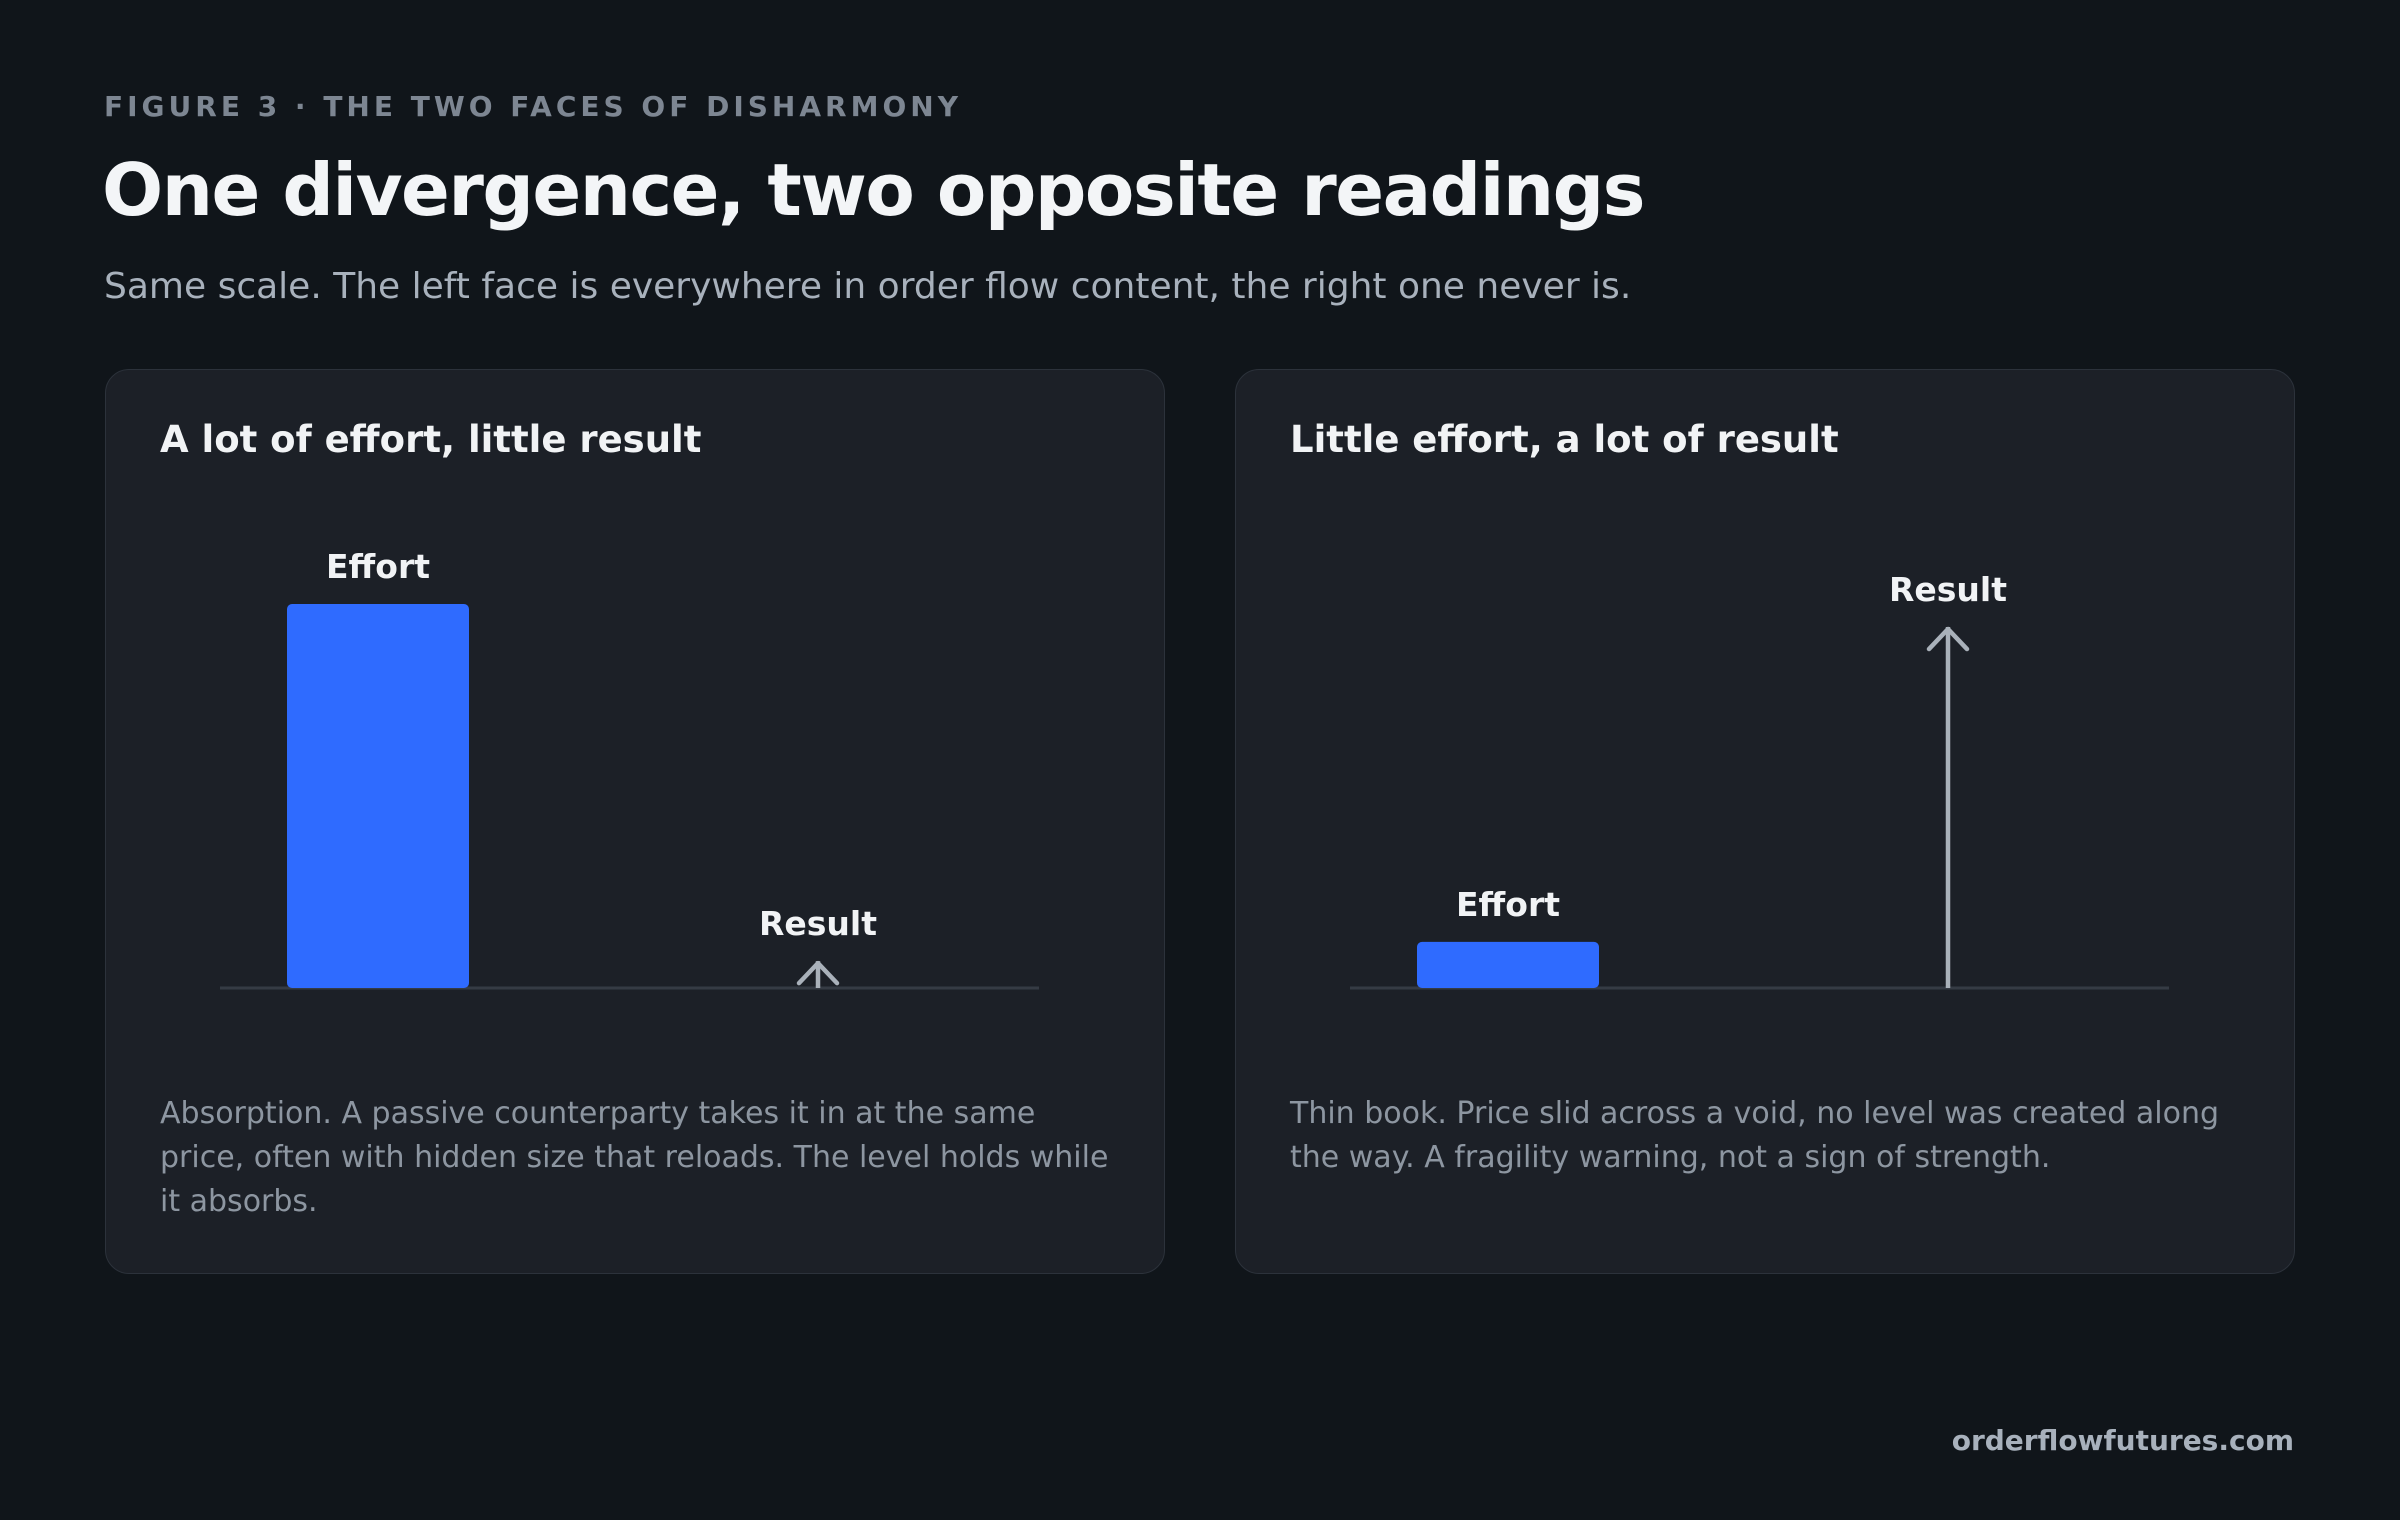 This screenshot has width=2400, height=1520. What do you see at coordinates (874, 190) in the screenshot?
I see `page-title: One divergence, two opposite readings` at bounding box center [874, 190].